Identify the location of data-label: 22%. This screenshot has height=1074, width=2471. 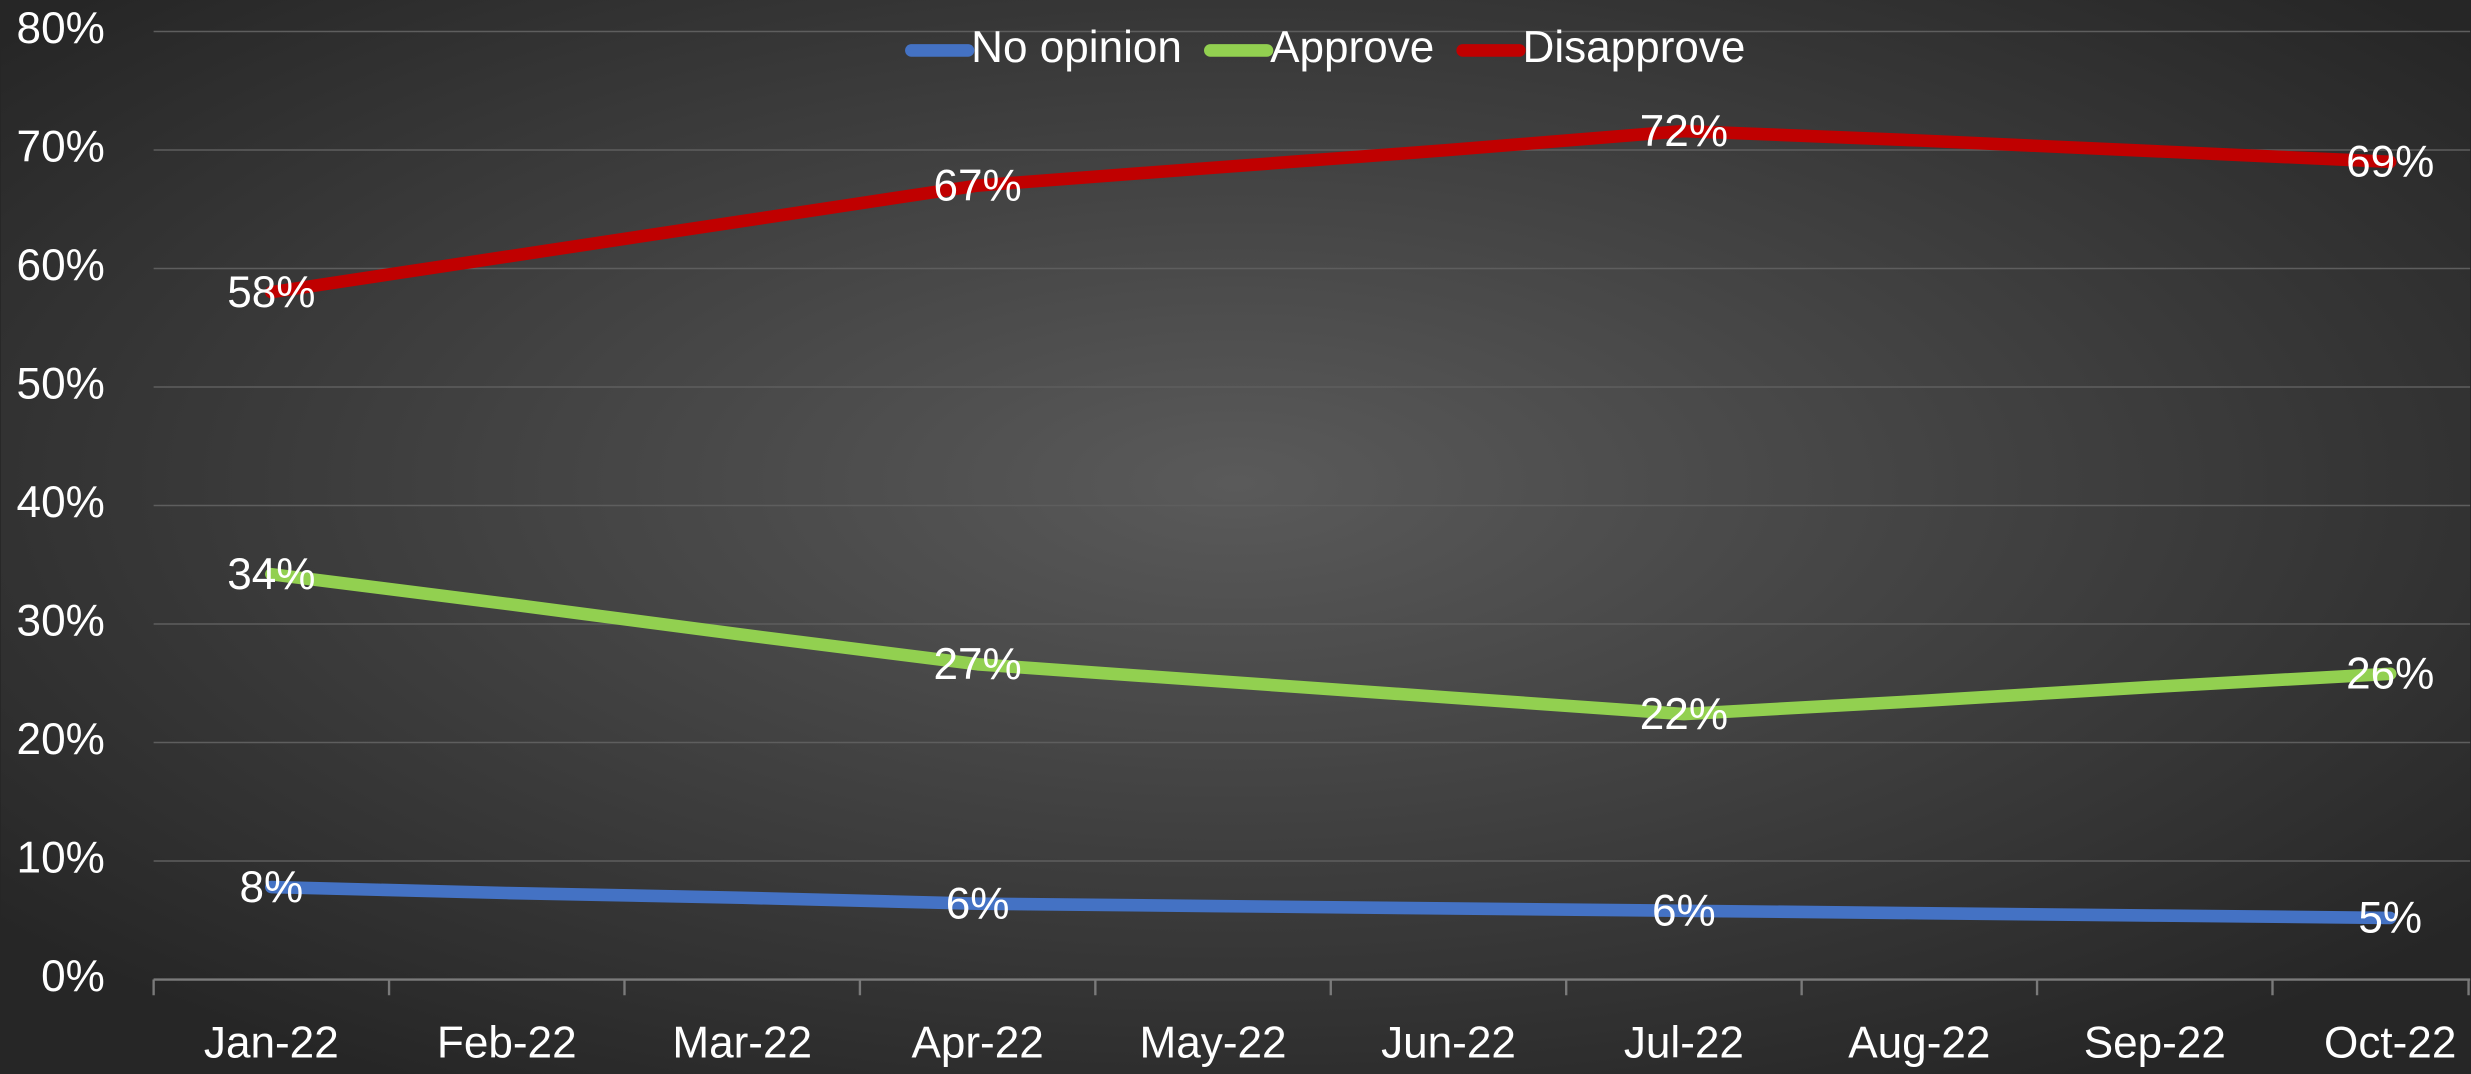
(1684, 714).